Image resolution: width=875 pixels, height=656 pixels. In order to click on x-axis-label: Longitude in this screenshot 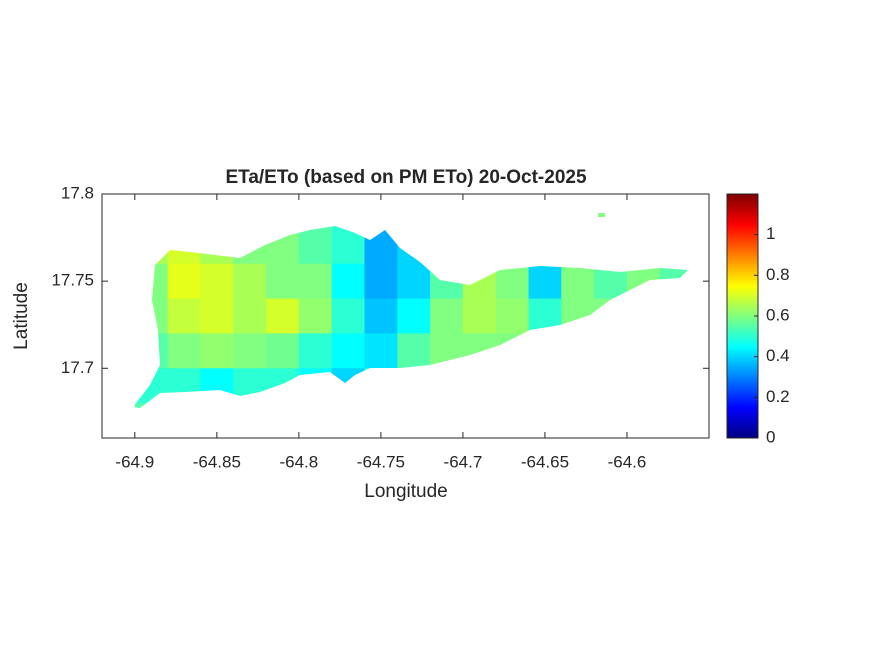, I will do `click(405, 491)`.